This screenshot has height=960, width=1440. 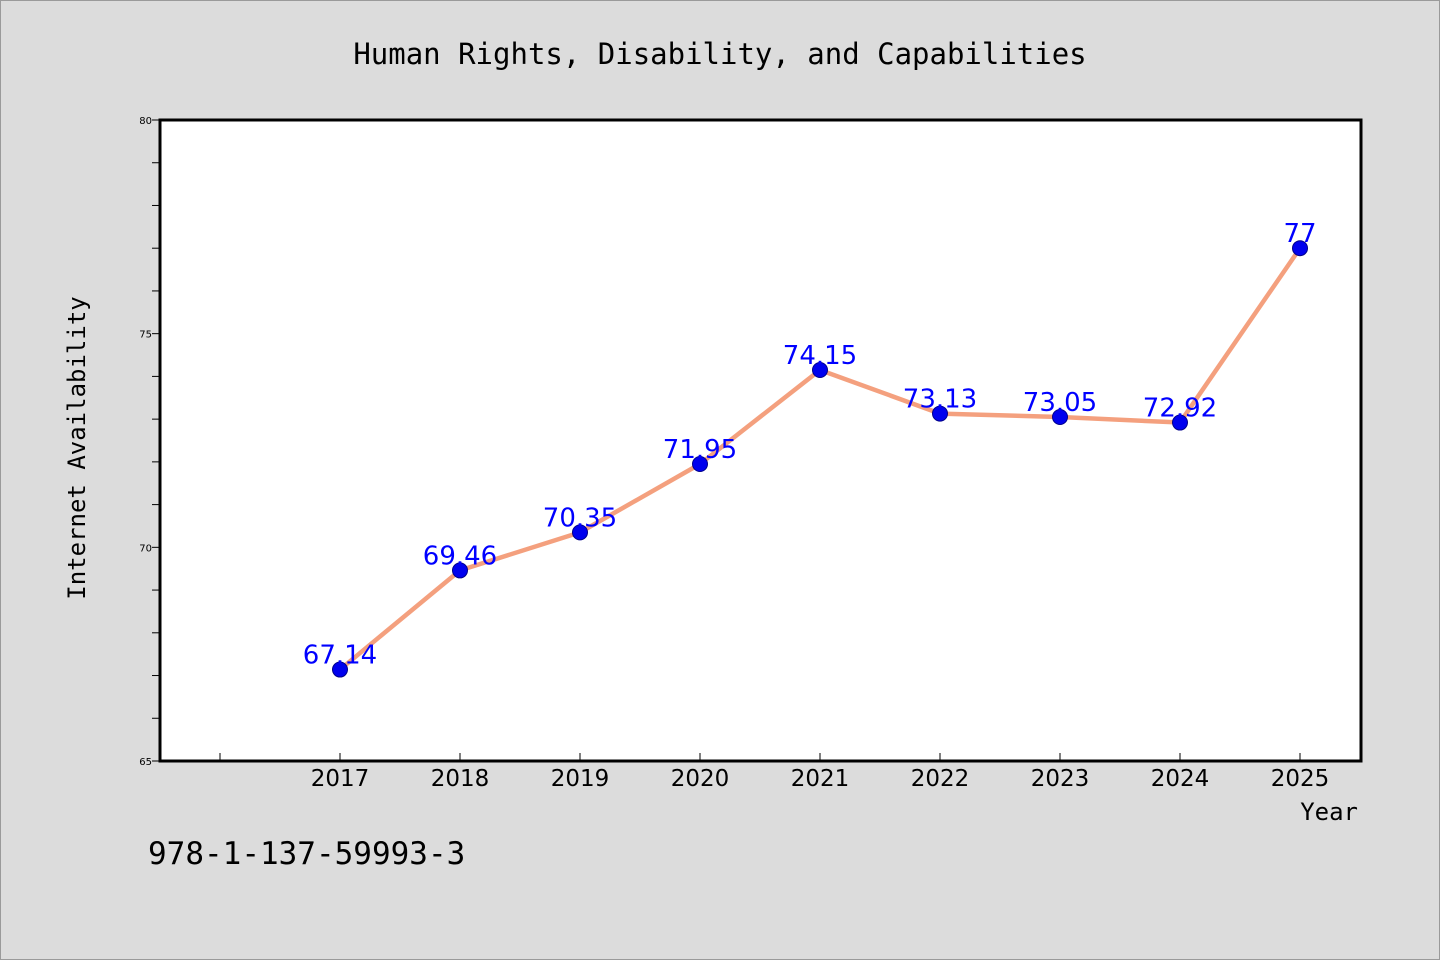 What do you see at coordinates (940, 779) in the screenshot?
I see `x-tick-label: 2022` at bounding box center [940, 779].